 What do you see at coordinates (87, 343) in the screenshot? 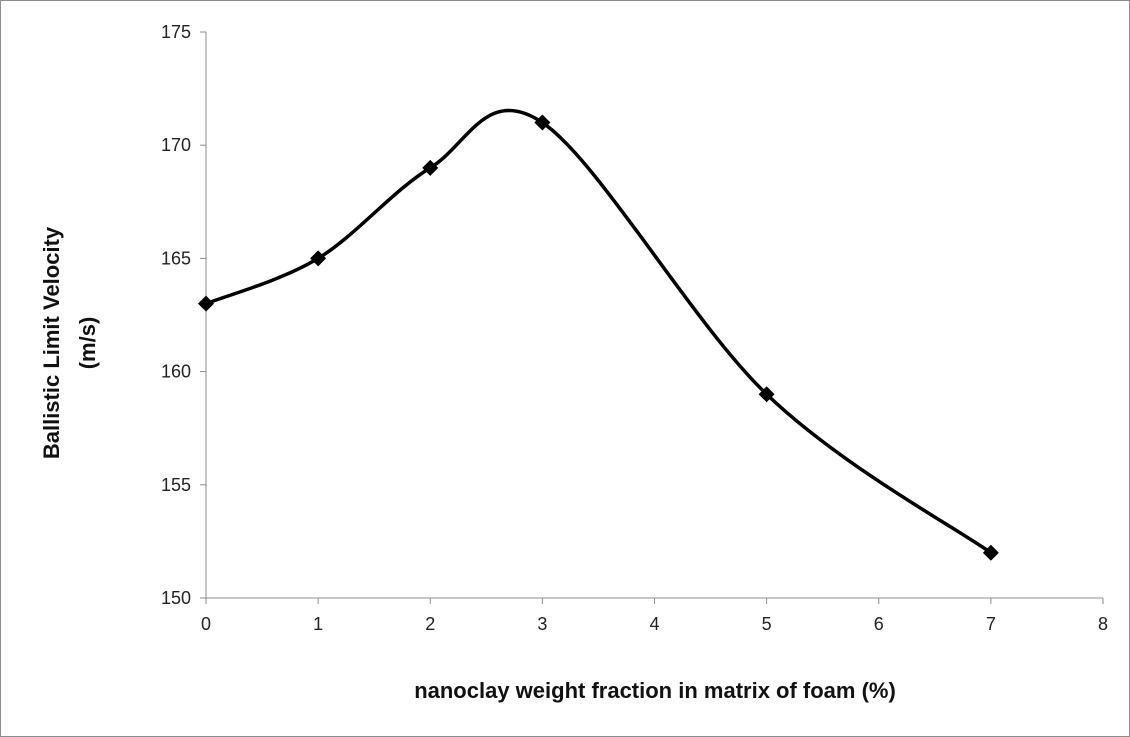
I see `y-axis-title-line-2: (m/s)` at bounding box center [87, 343].